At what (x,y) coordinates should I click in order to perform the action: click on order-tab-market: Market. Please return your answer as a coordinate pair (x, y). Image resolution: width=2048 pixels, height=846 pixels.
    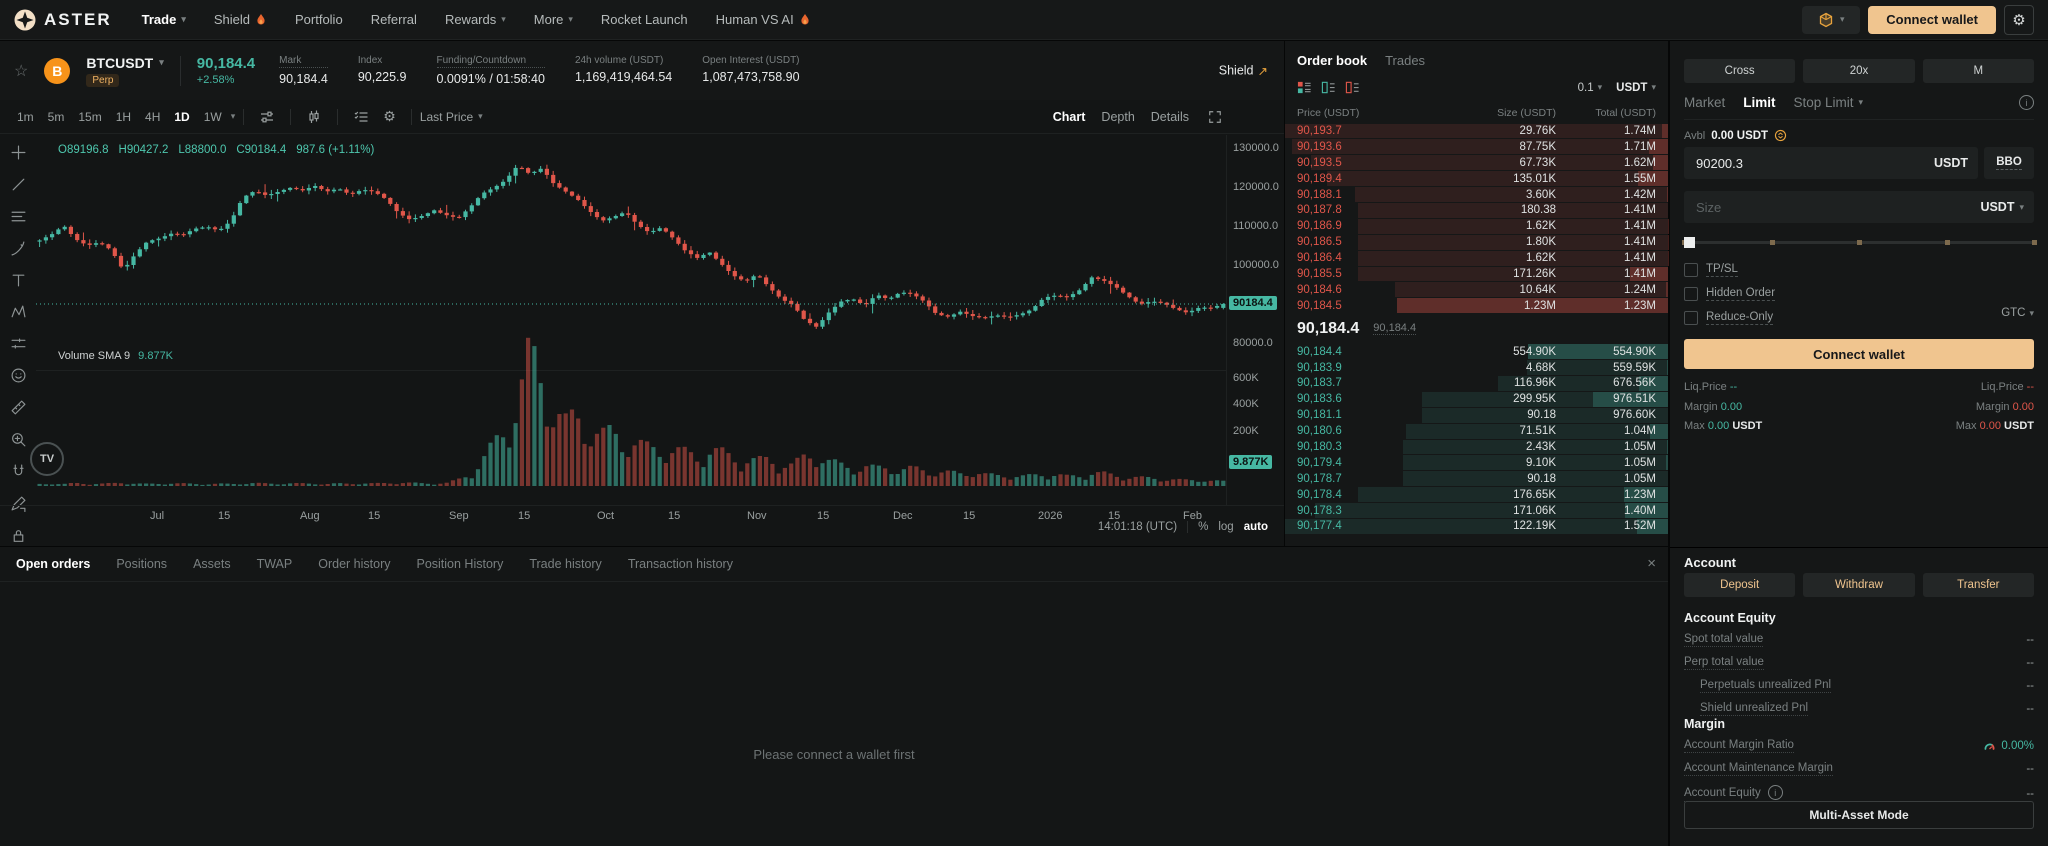
    Looking at the image, I should click on (1704, 102).